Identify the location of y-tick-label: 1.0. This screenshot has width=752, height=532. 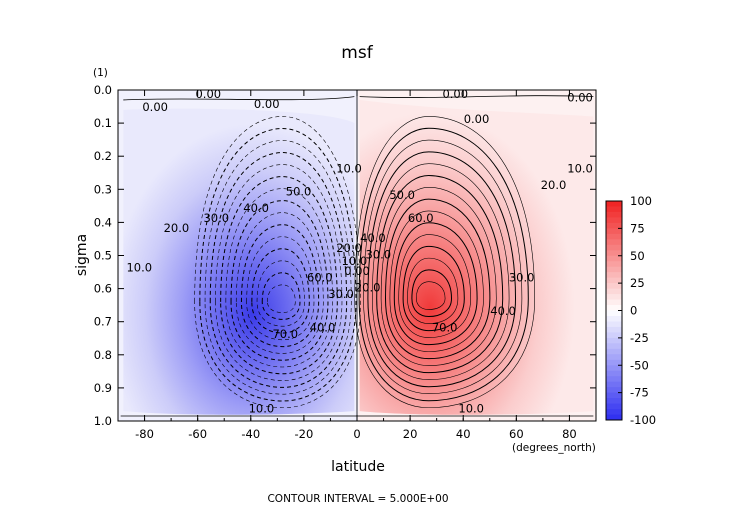
(103, 421).